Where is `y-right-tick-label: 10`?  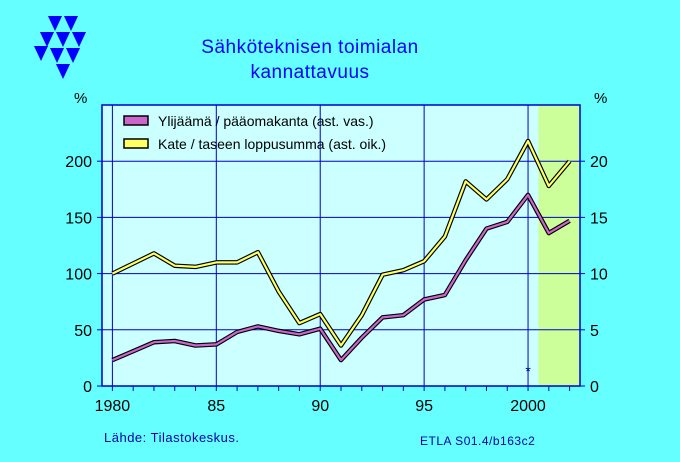 y-right-tick-label: 10 is located at coordinates (599, 275).